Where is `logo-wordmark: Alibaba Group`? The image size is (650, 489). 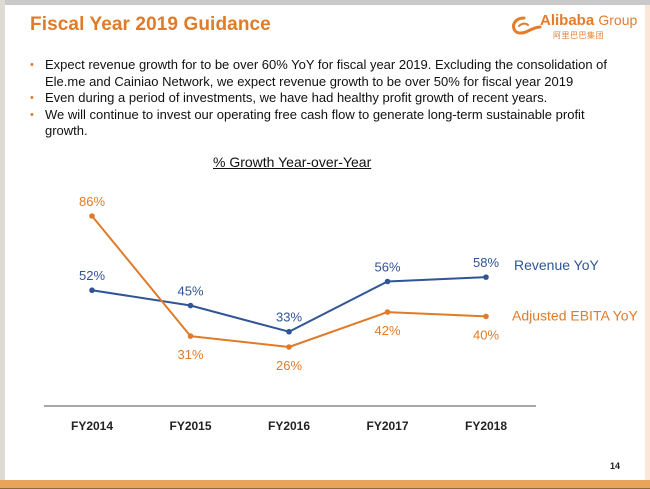
logo-wordmark: Alibaba Group is located at coordinates (588, 20).